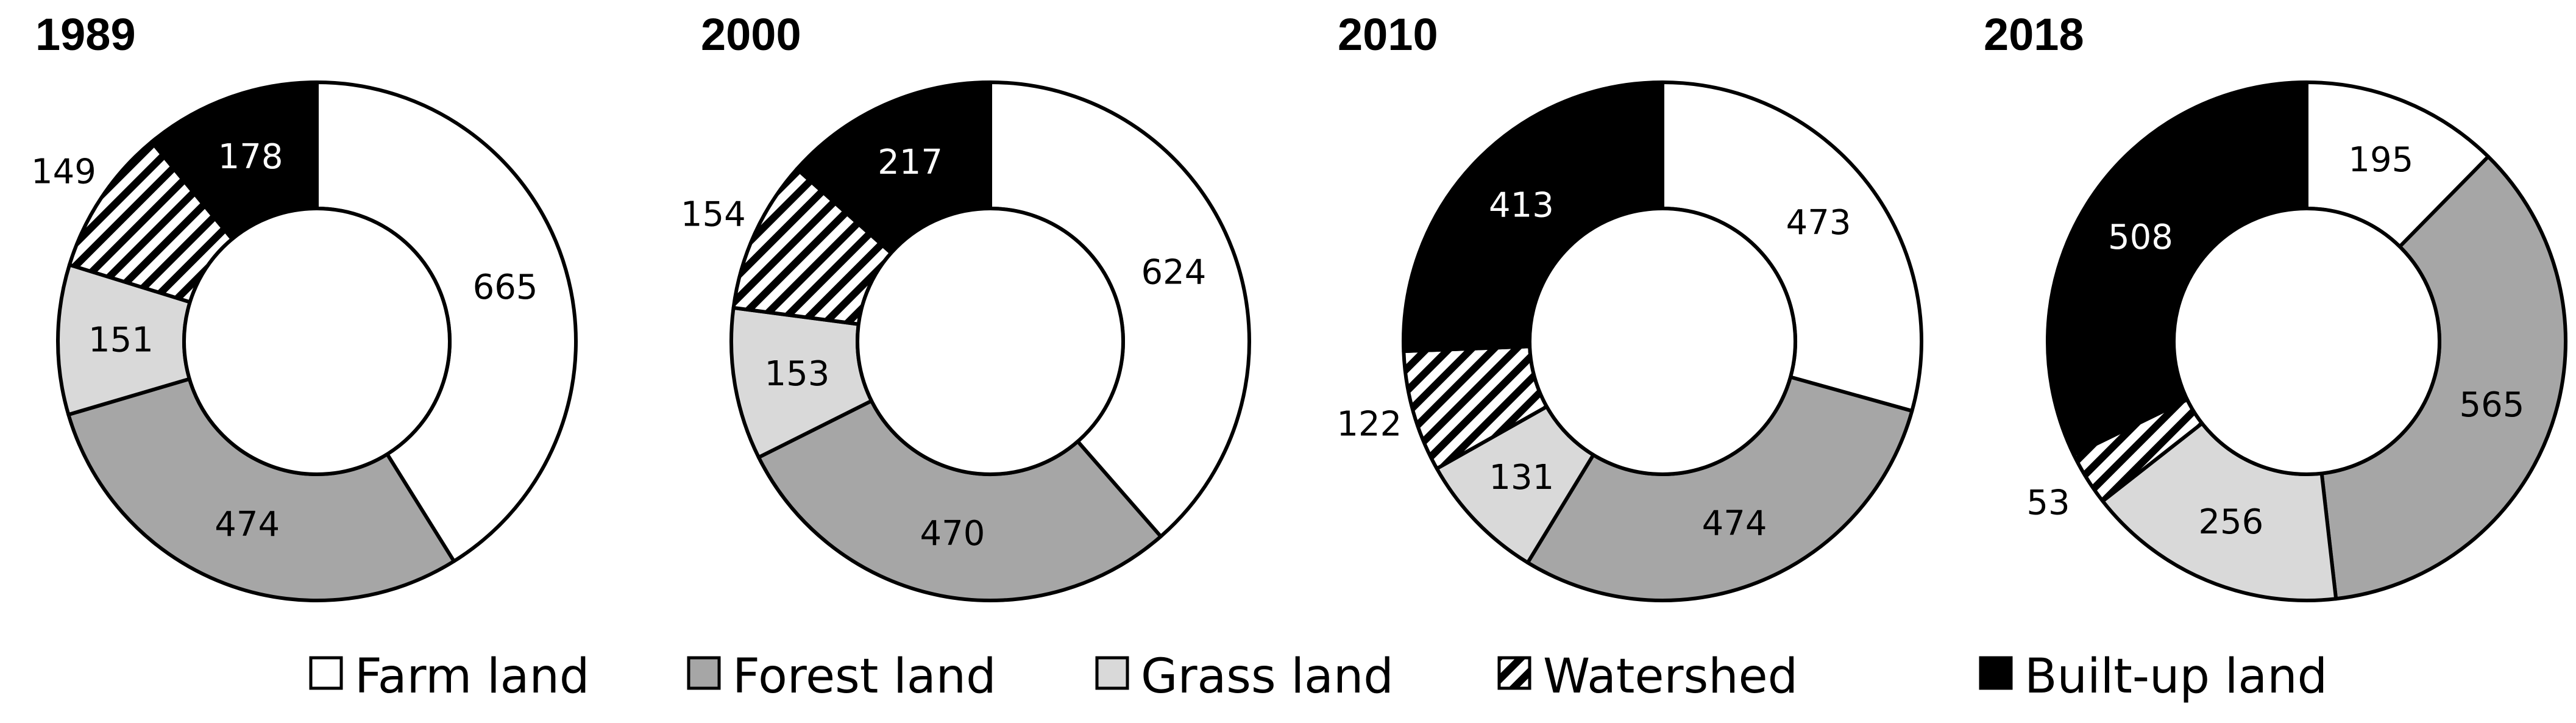 The width and height of the screenshot is (2576, 723). I want to click on slice-label-watershed-2010: 122, so click(1369, 424).